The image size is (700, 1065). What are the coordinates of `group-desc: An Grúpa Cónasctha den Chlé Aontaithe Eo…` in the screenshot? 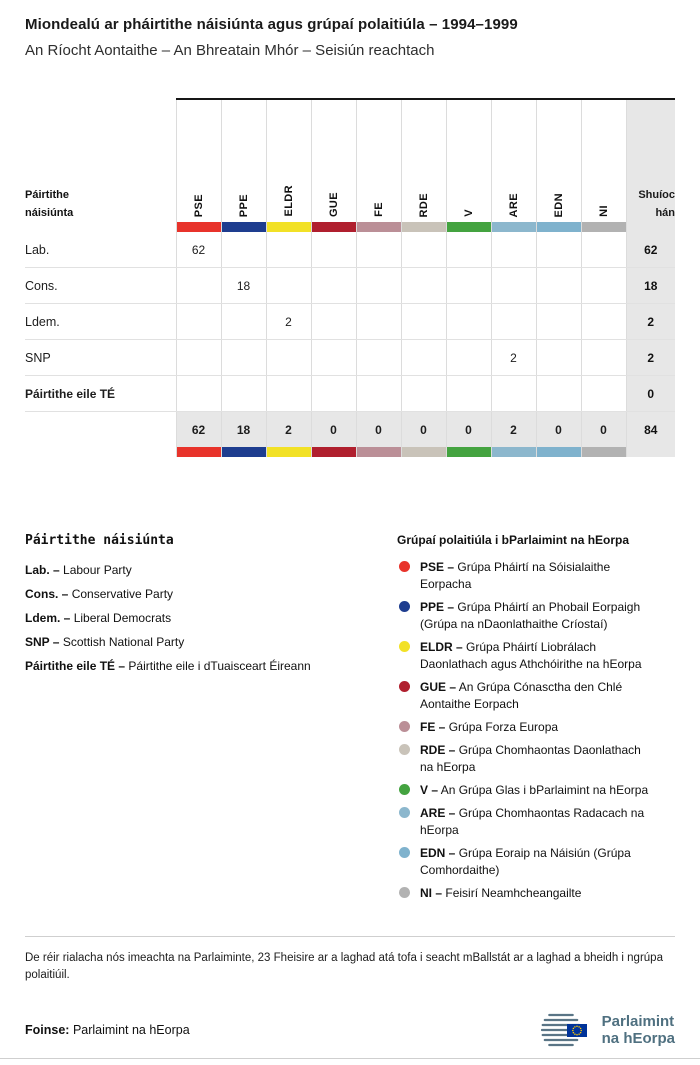 It's located at (521, 695).